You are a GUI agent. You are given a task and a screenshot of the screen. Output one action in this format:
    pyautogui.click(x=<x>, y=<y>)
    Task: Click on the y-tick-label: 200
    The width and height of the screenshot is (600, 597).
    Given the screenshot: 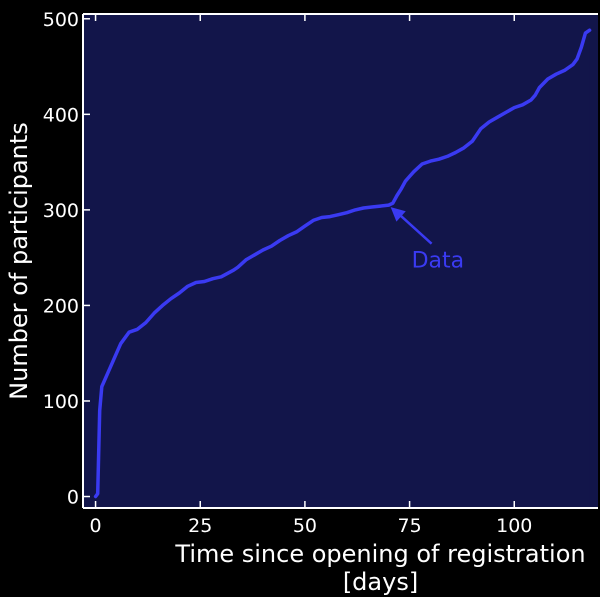 What is the action you would take?
    pyautogui.click(x=61, y=306)
    